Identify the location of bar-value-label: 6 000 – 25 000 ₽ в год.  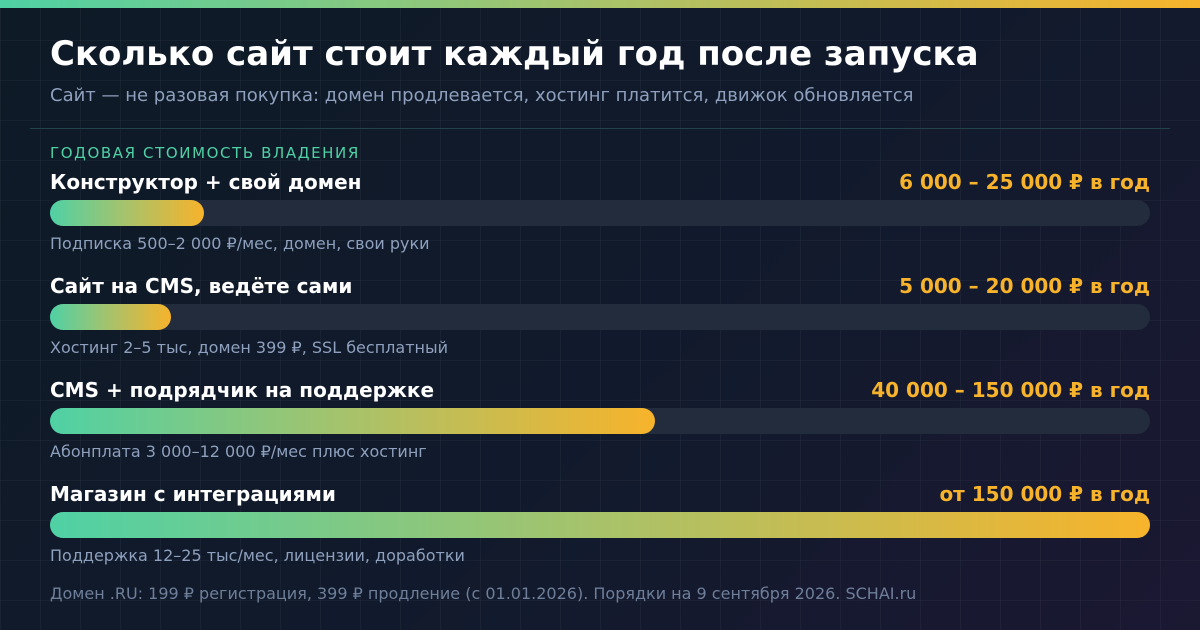
(1024, 182).